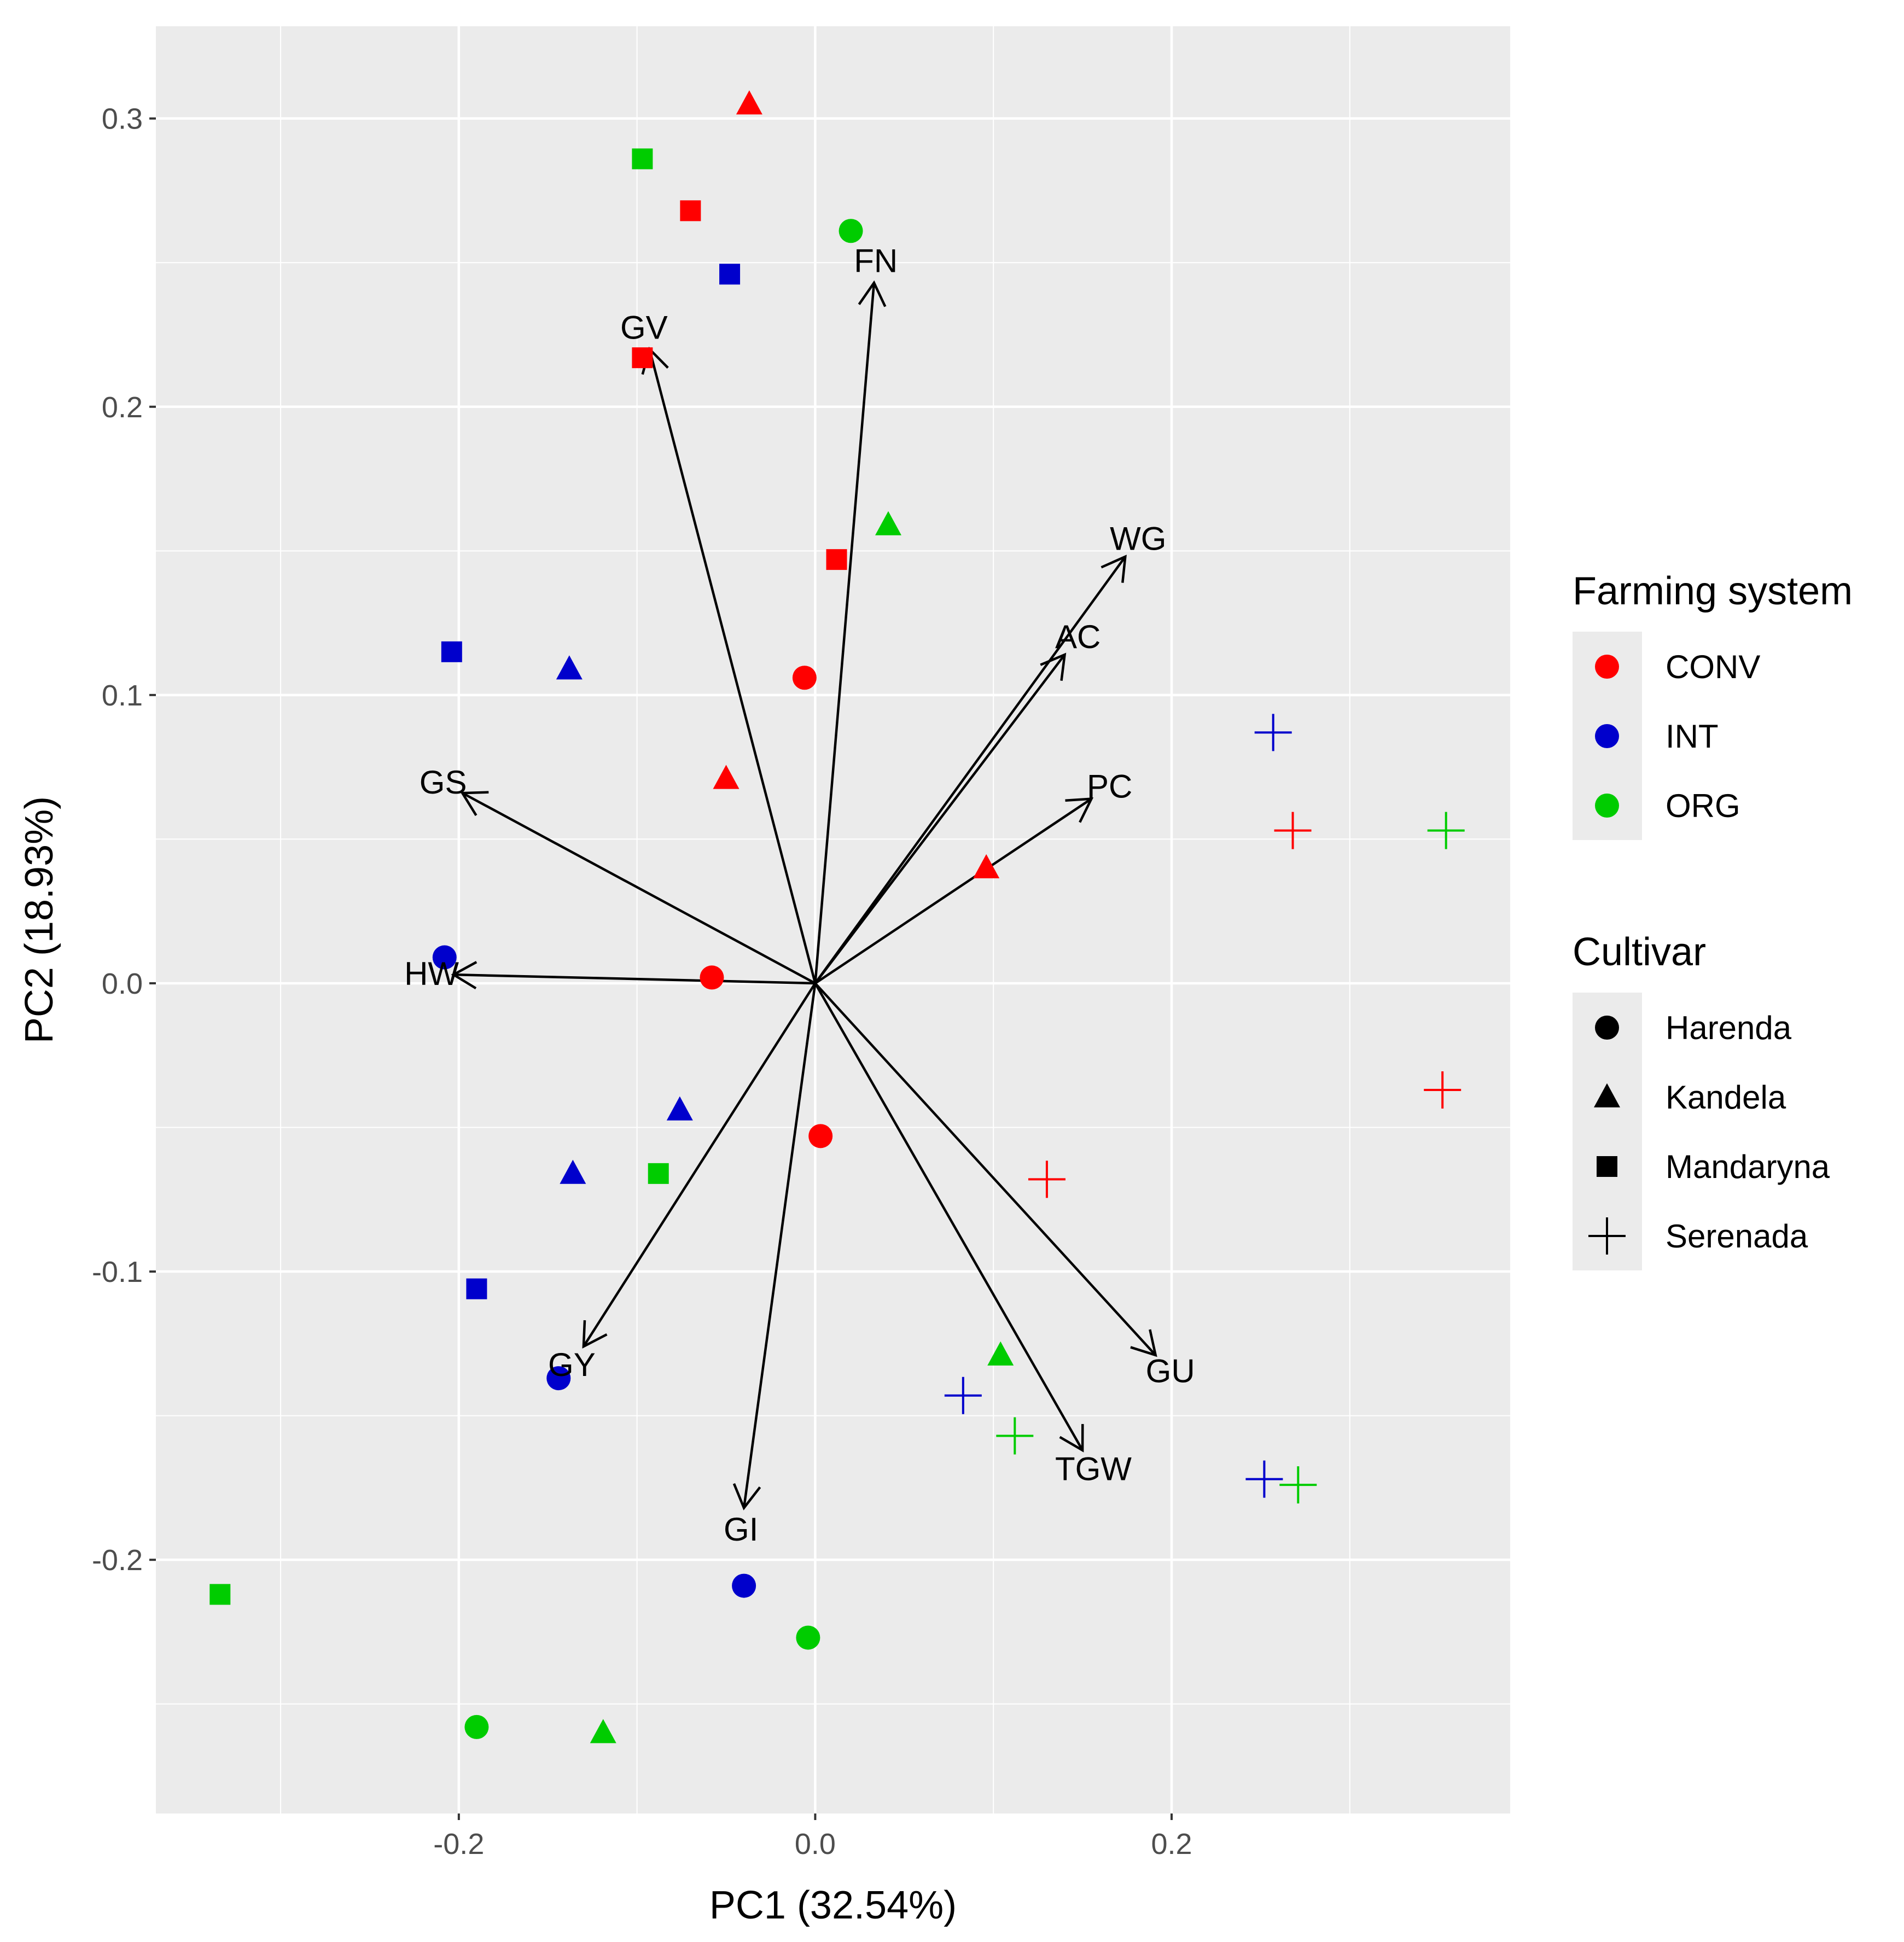  I want to click on legend-label-int: INT, so click(1693, 736).